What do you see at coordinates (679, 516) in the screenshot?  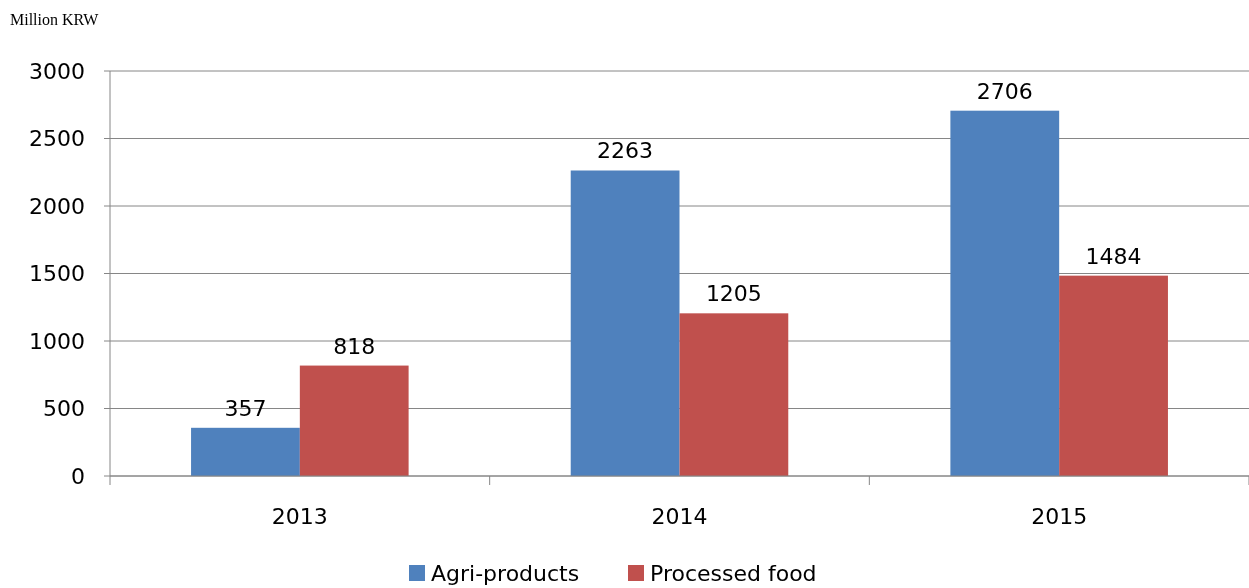 I see `x-tick-label: 2014` at bounding box center [679, 516].